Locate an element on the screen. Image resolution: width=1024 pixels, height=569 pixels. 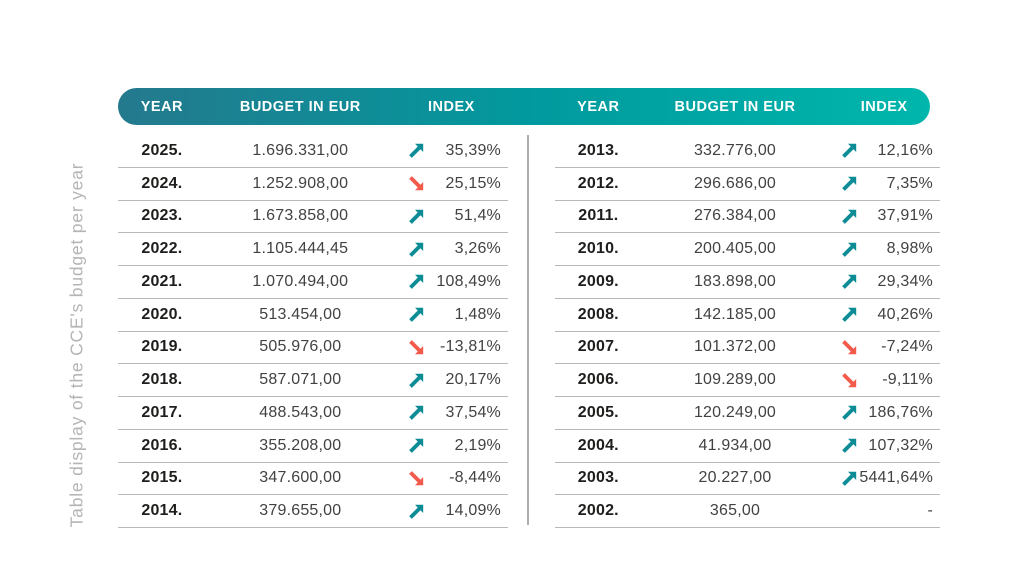
index-cell: 37,54% is located at coordinates (451, 412).